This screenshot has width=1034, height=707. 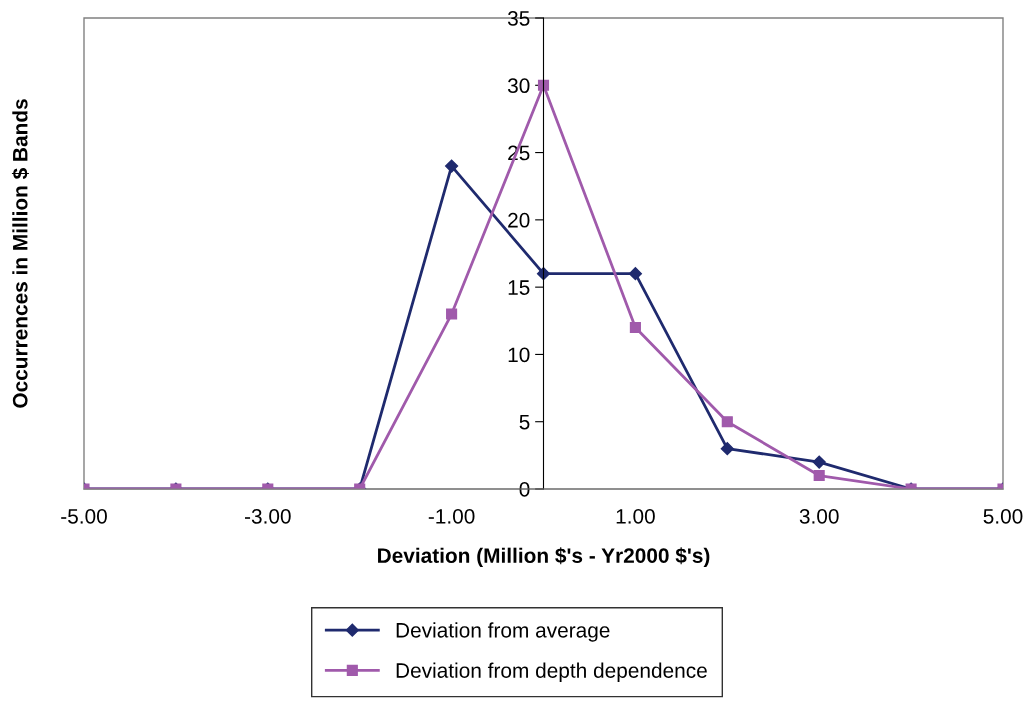 I want to click on y-axis-title: Occurrences in Million $ Bands, so click(x=20, y=253).